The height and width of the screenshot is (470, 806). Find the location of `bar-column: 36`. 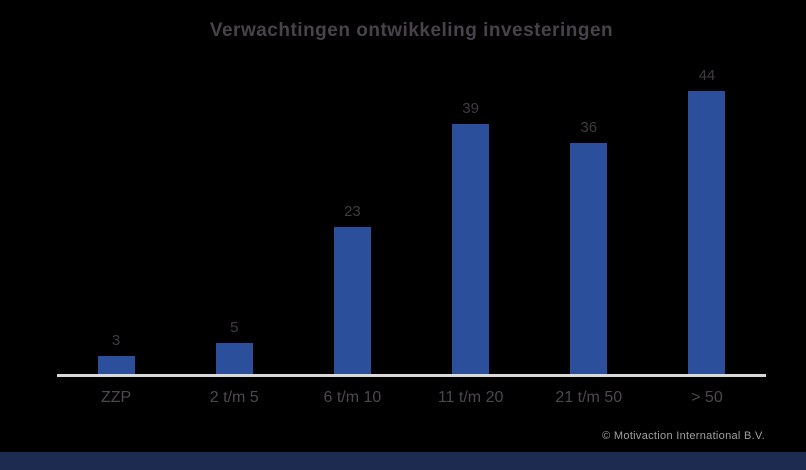

bar-column: 36 is located at coordinates (589, 217).